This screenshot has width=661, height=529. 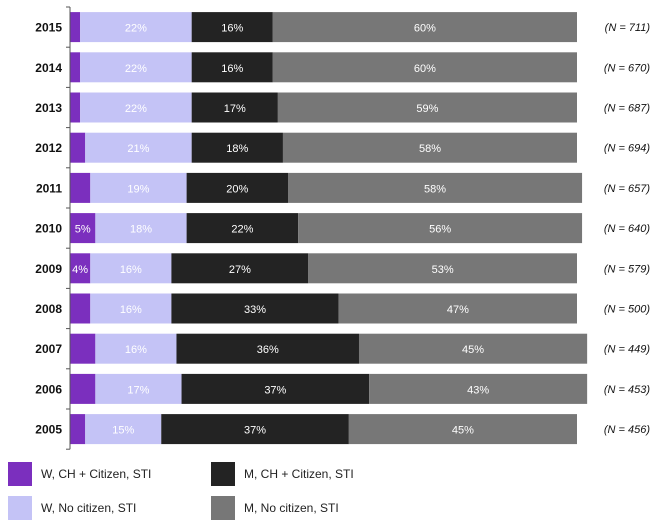 I want to click on year-label: 2006, so click(x=48, y=389).